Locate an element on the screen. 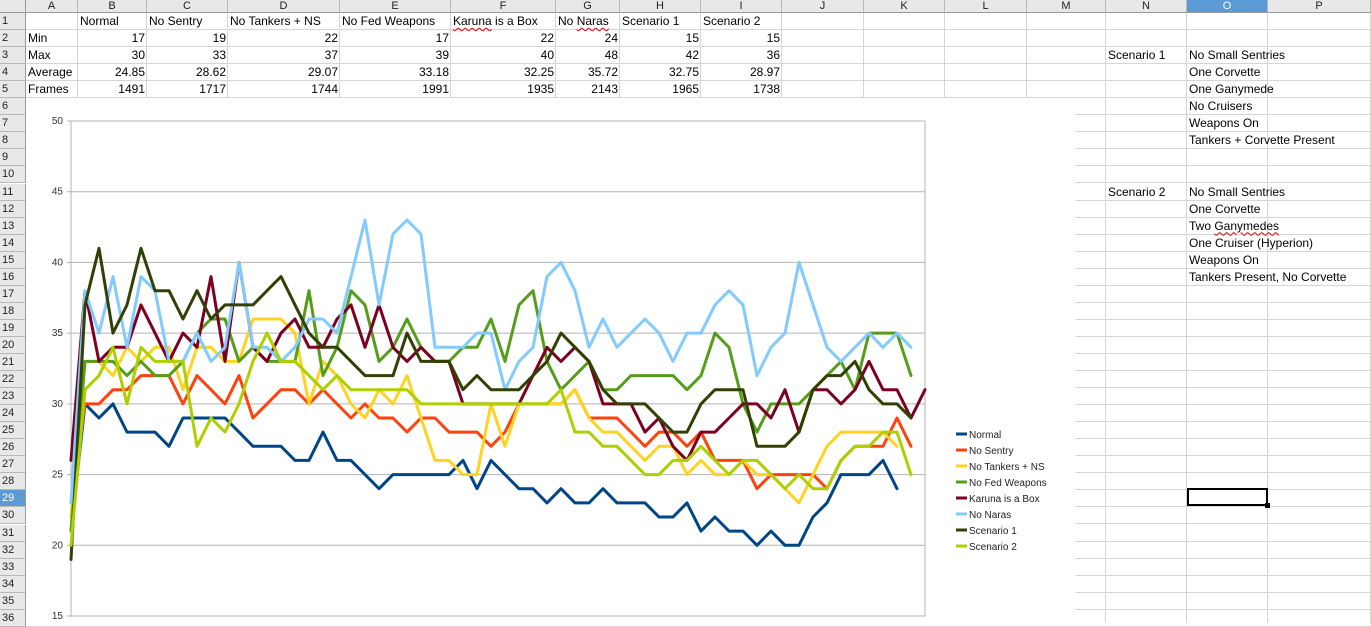 The width and height of the screenshot is (1371, 627). row-header-27: 27 is located at coordinates (13, 465).